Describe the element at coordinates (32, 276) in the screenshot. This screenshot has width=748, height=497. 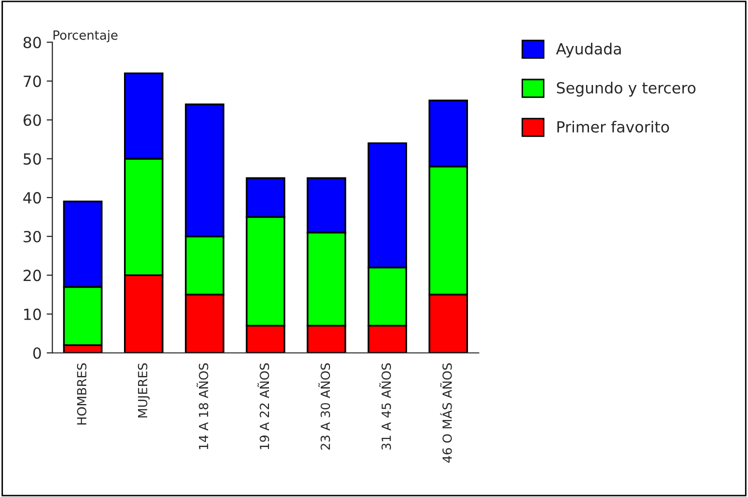
I see `y-tick-label: 20` at that location.